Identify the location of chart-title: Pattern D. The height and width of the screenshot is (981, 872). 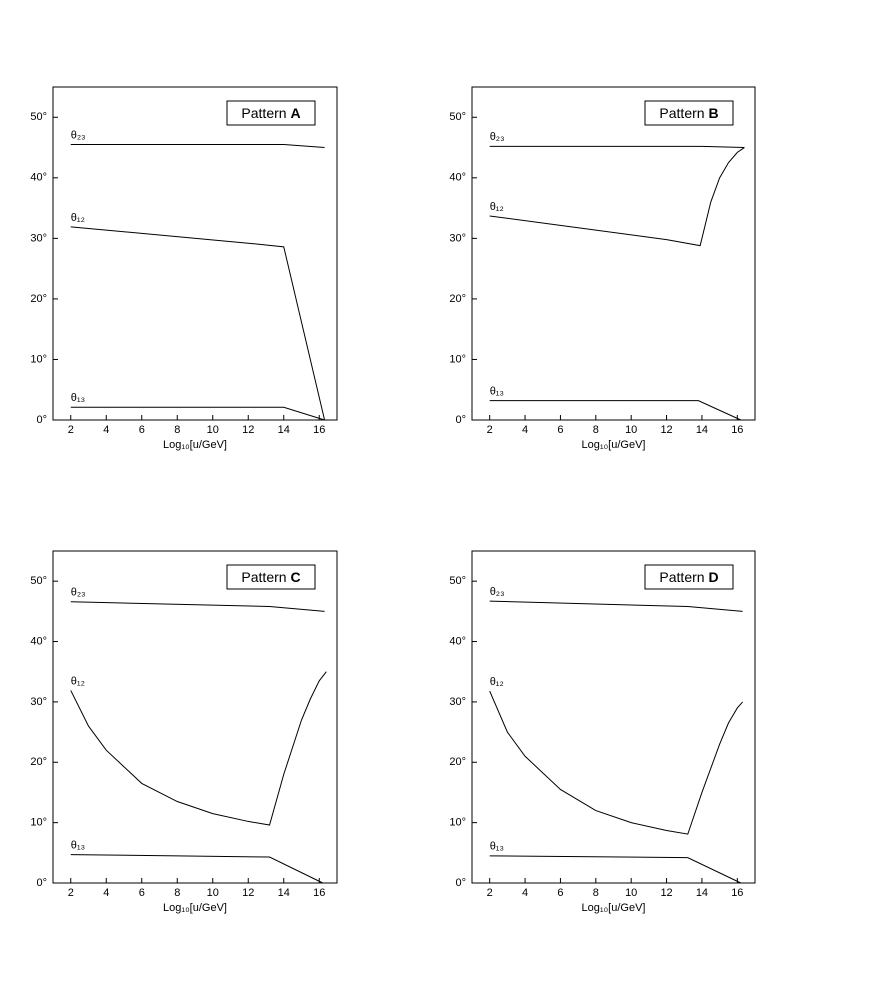
(688, 577).